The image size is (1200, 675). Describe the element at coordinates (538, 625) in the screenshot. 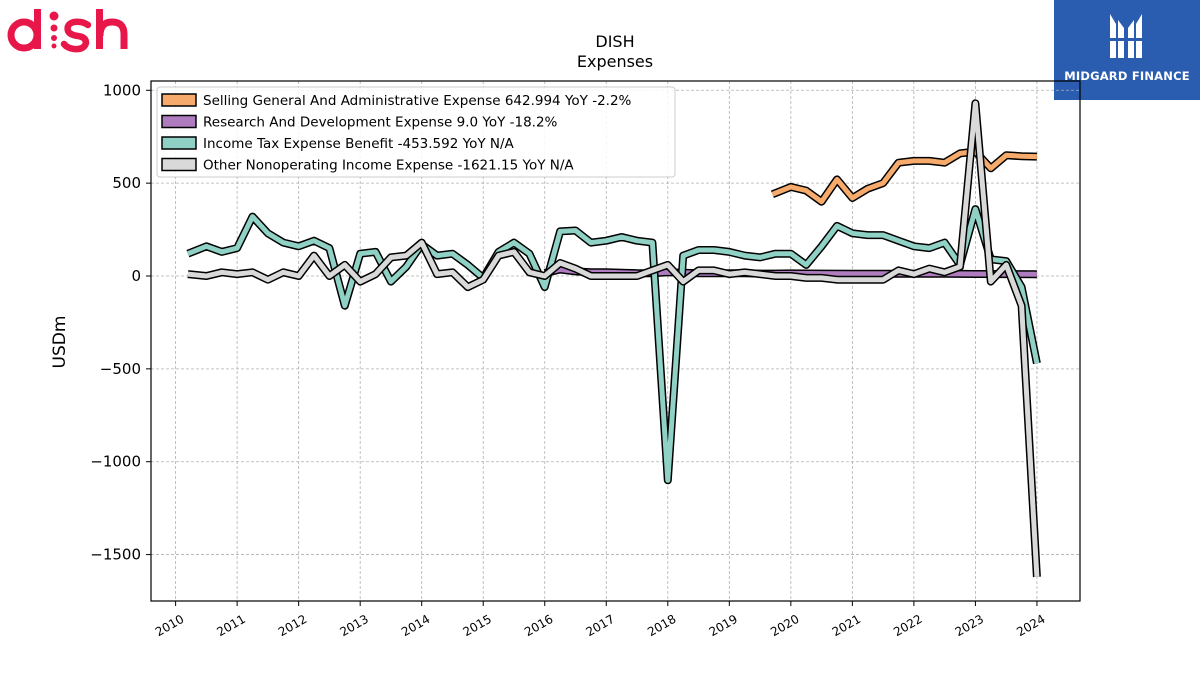

I see `x-tick-label: 2016` at that location.